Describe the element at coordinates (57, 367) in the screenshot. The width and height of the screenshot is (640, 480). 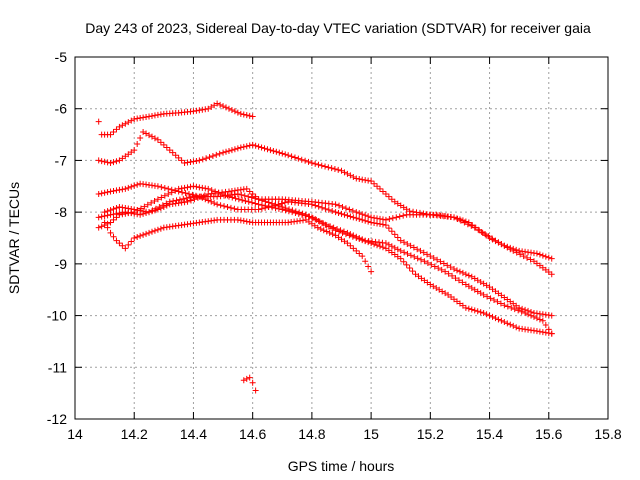
I see `y-tick-label: -11` at that location.